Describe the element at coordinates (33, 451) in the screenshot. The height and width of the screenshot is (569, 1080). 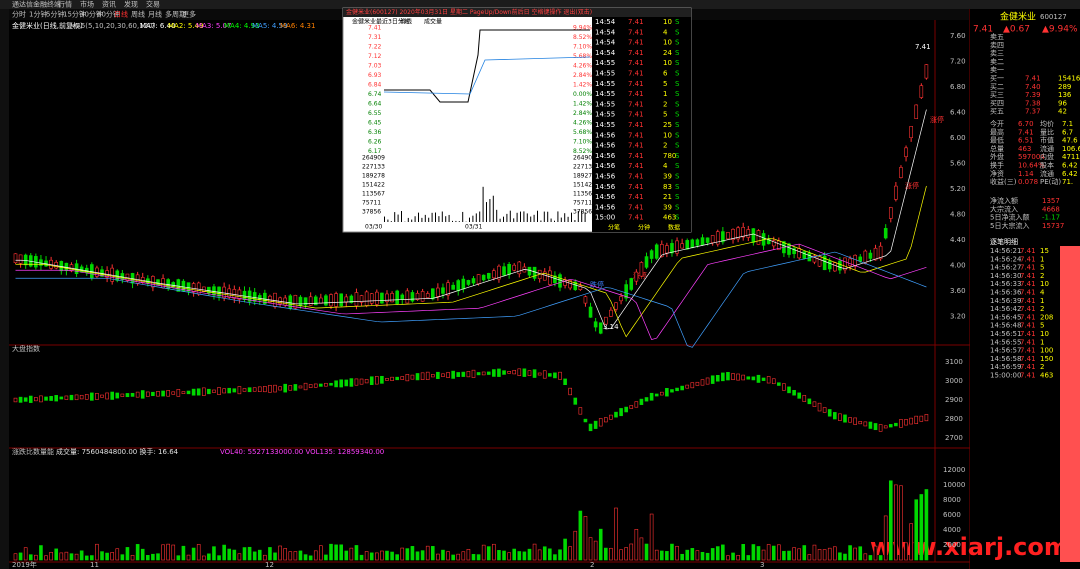
I see `volume-header: 涨跌比数量能` at that location.